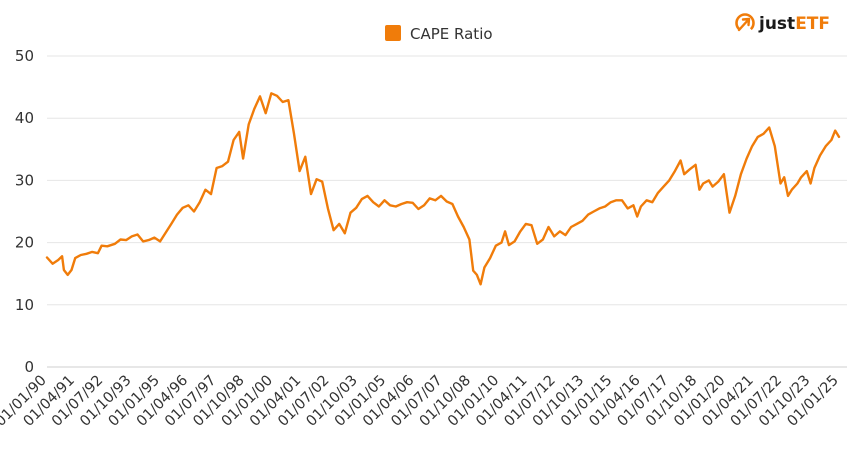 Image resolution: width=847 pixels, height=450 pixels. I want to click on legend-swatch, so click(393, 33).